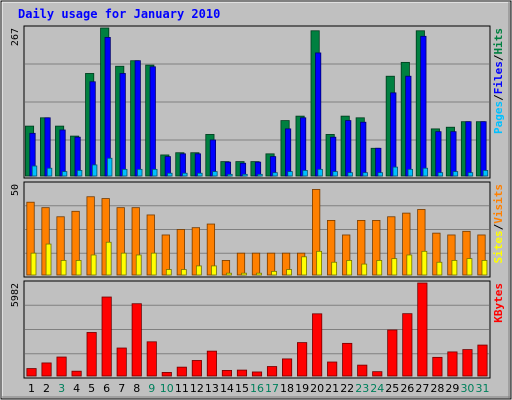 The width and height of the screenshot is (512, 400). Describe the element at coordinates (119, 14) in the screenshot. I see `chart-title: Daily usage for January 2010` at that location.